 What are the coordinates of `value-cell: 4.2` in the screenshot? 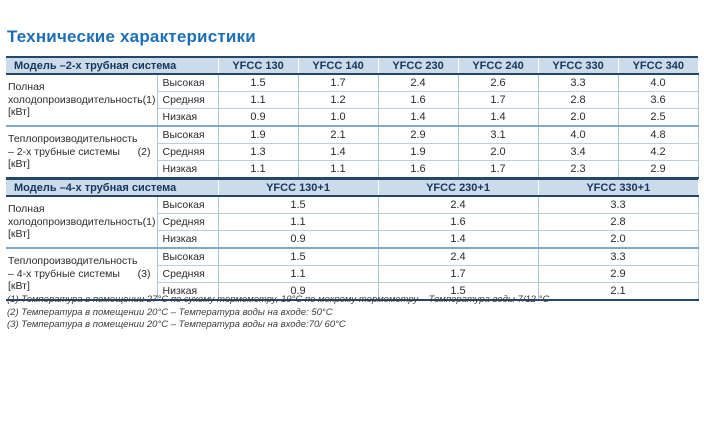 It's located at (658, 152).